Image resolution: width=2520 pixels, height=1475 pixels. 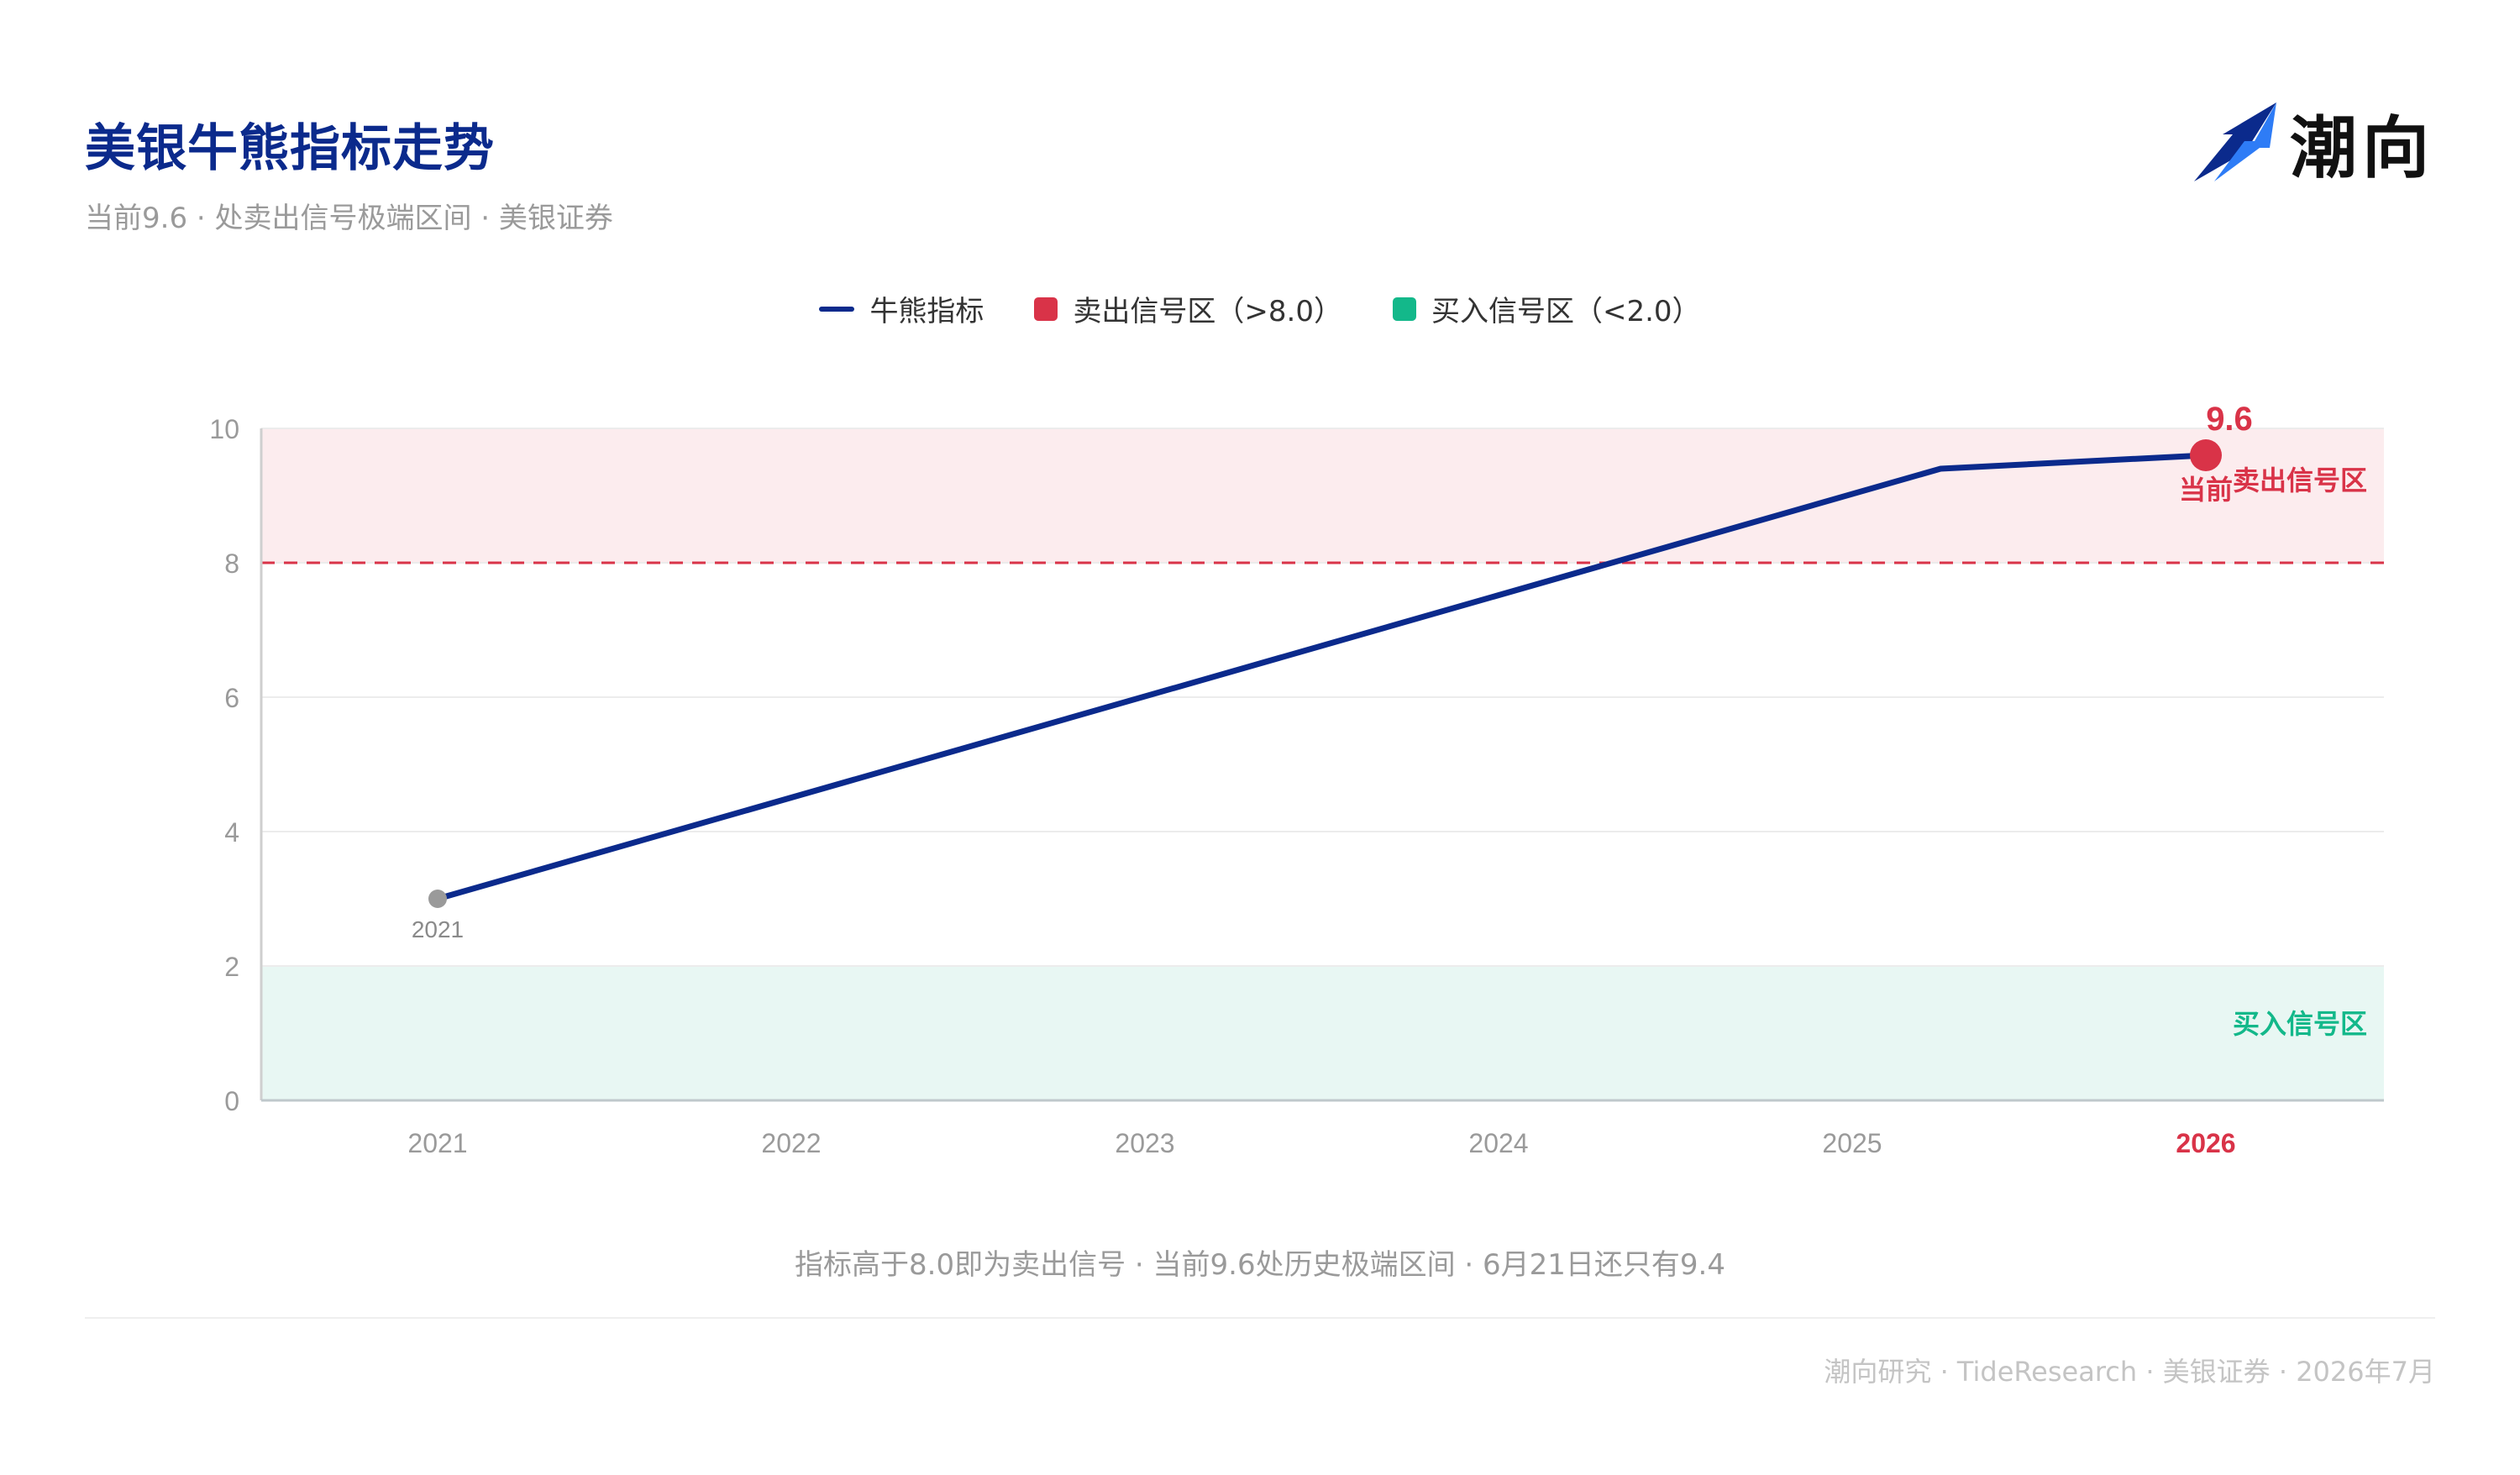 What do you see at coordinates (437, 899) in the screenshot?
I see `start-point` at bounding box center [437, 899].